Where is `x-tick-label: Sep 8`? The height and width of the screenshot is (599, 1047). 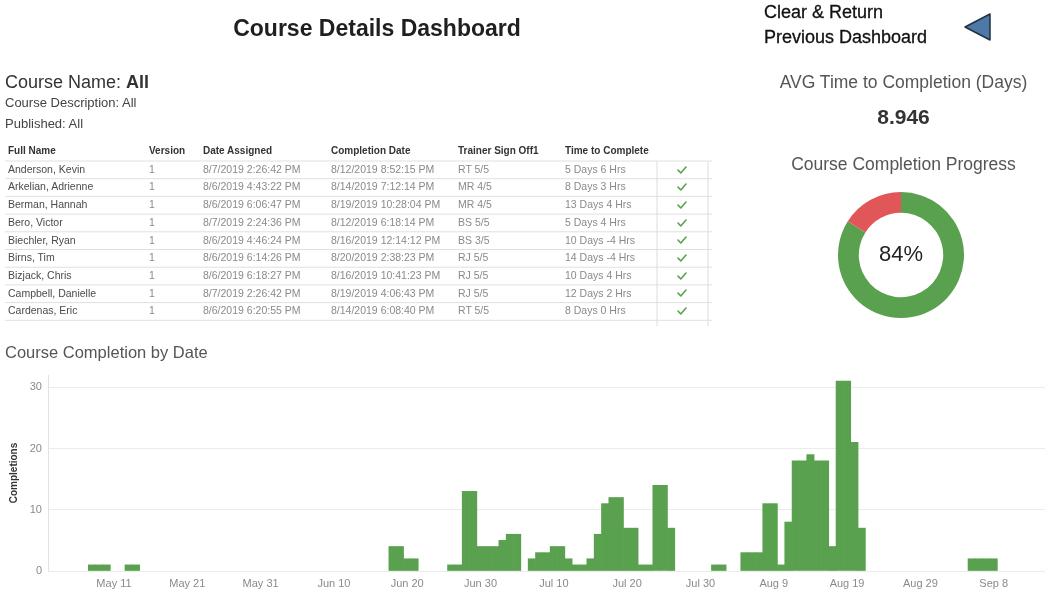 x-tick-label: Sep 8 is located at coordinates (994, 582).